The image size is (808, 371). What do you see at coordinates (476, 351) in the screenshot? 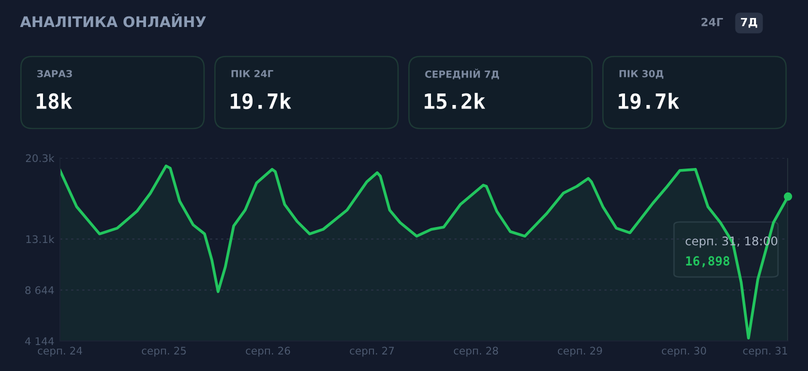
I see `x-tick-label: серп. 28` at bounding box center [476, 351].